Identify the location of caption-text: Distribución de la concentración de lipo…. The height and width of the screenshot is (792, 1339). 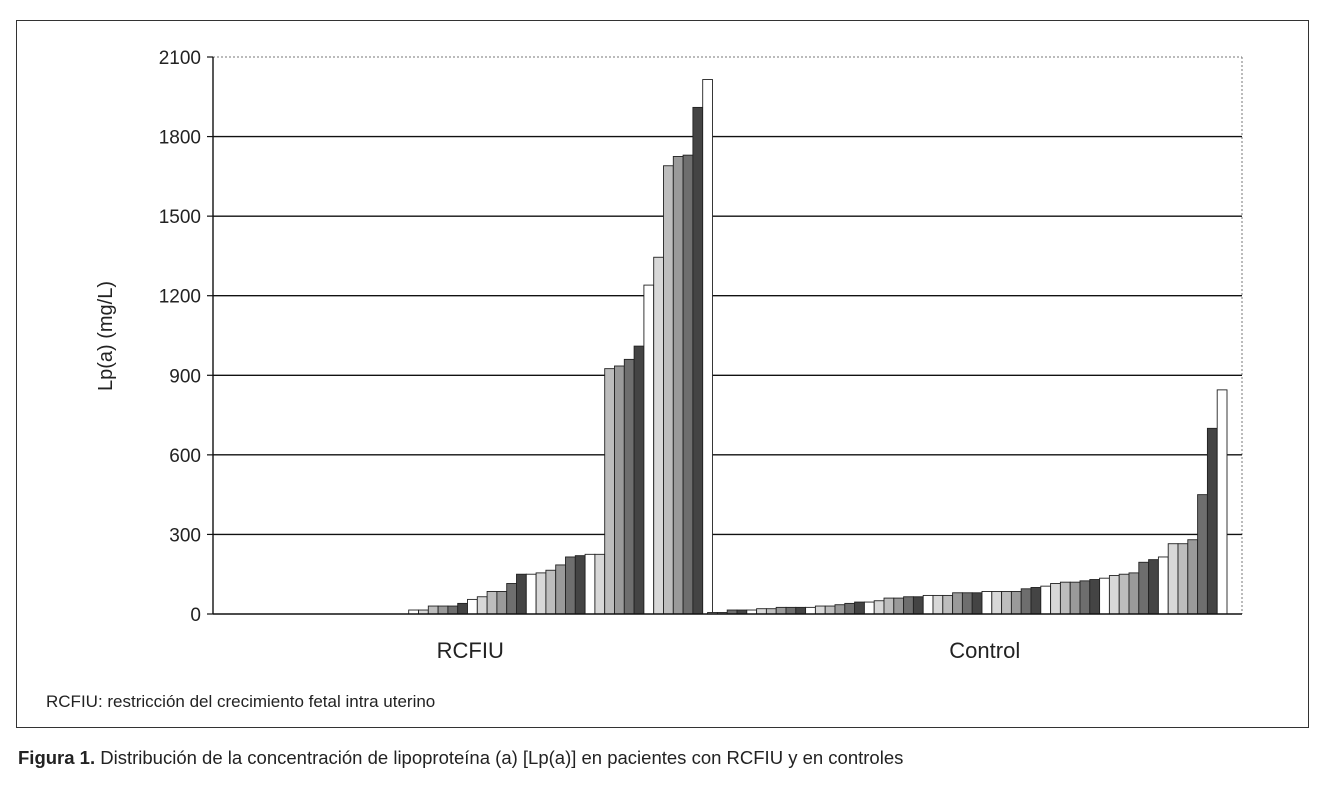
(499, 757).